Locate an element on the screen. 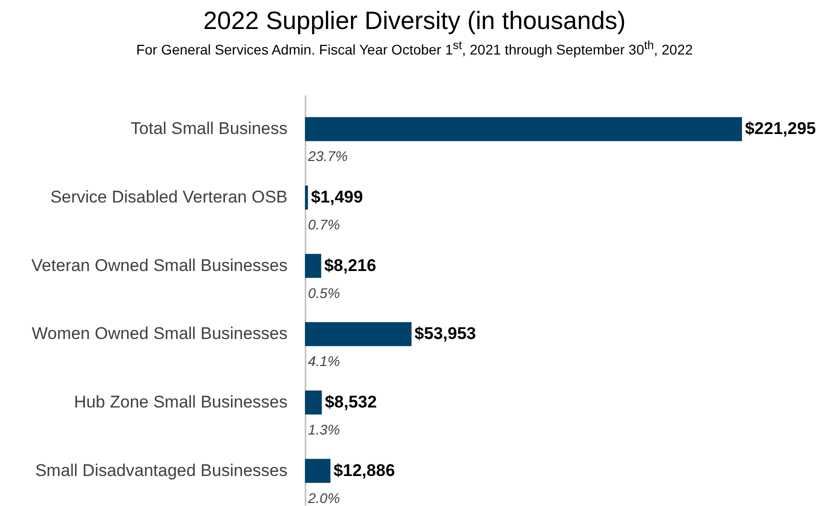 The image size is (829, 506). y-tick-label: Total Small Business is located at coordinates (209, 128).